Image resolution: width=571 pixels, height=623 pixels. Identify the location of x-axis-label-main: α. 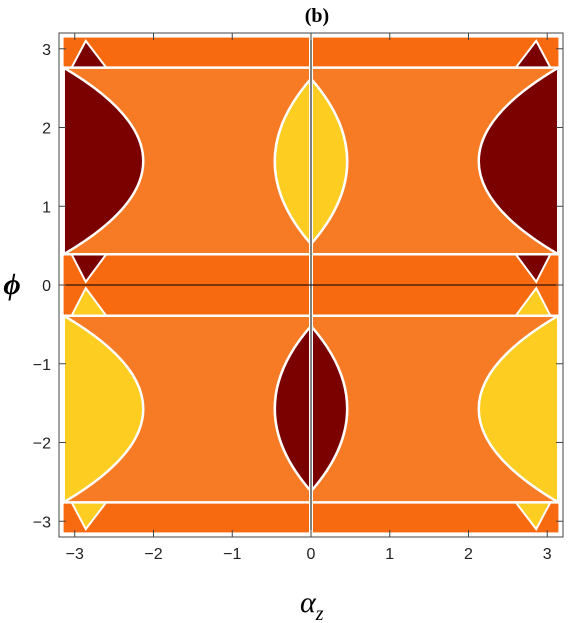
(308, 602).